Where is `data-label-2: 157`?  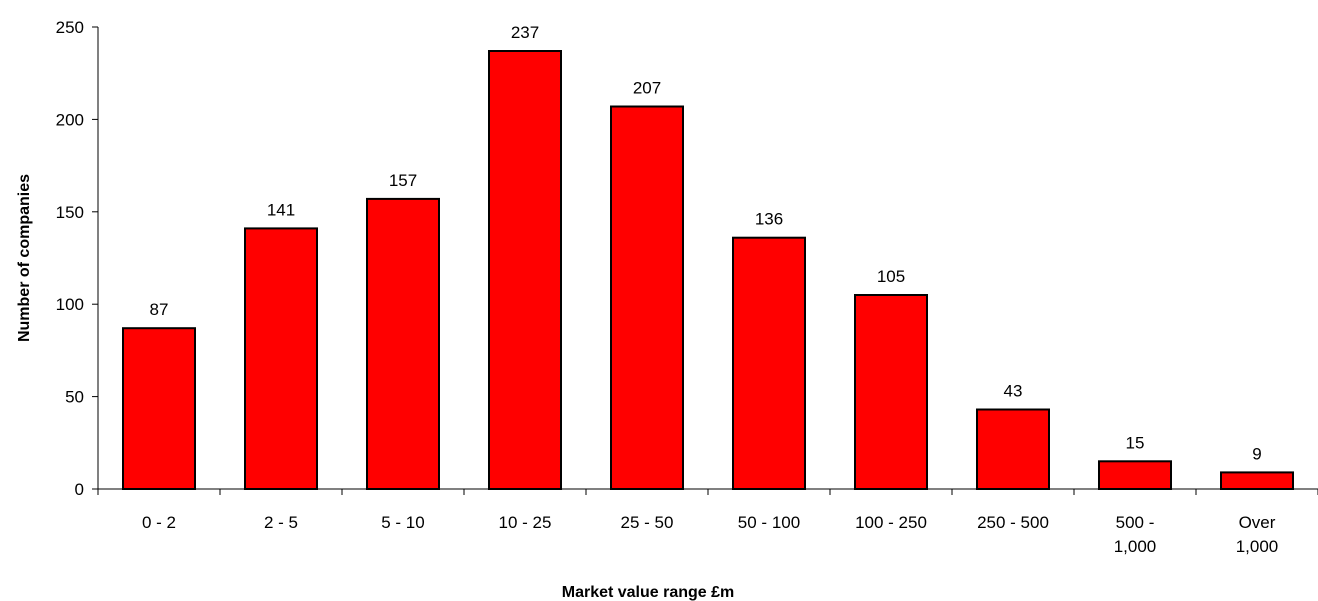 data-label-2: 157 is located at coordinates (403, 180).